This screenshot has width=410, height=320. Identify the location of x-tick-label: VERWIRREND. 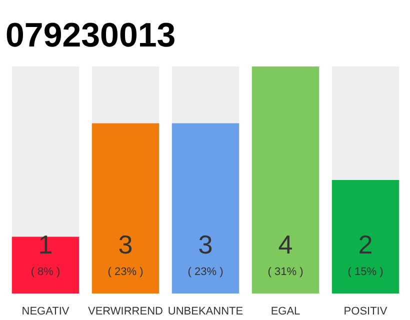
(126, 312).